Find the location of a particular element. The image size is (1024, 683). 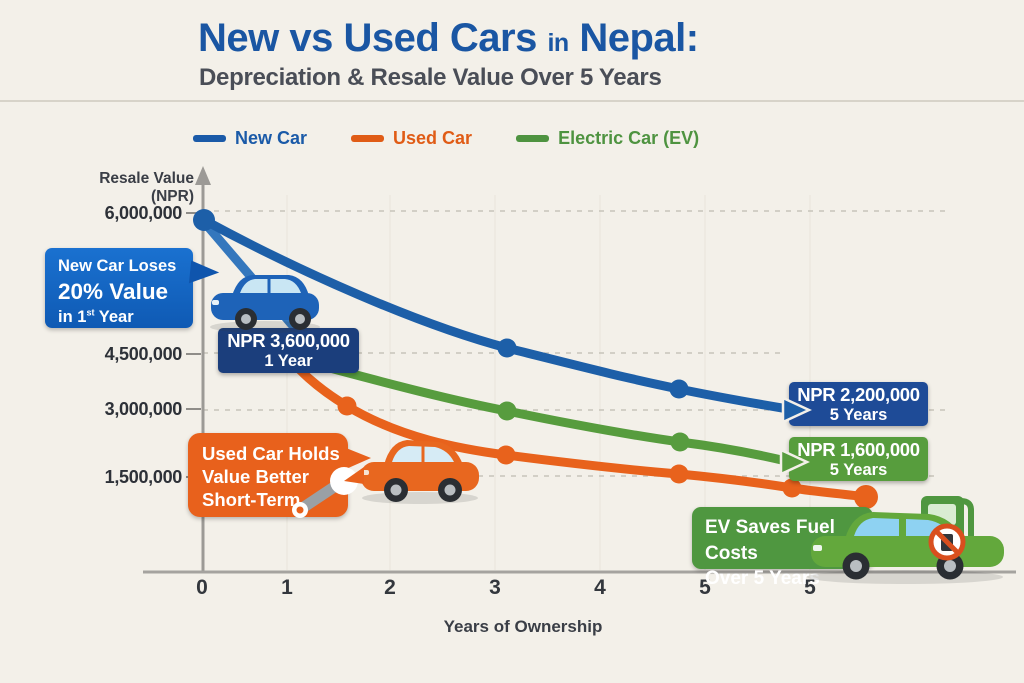

callout-line: Over 5 Years is located at coordinates (762, 579).